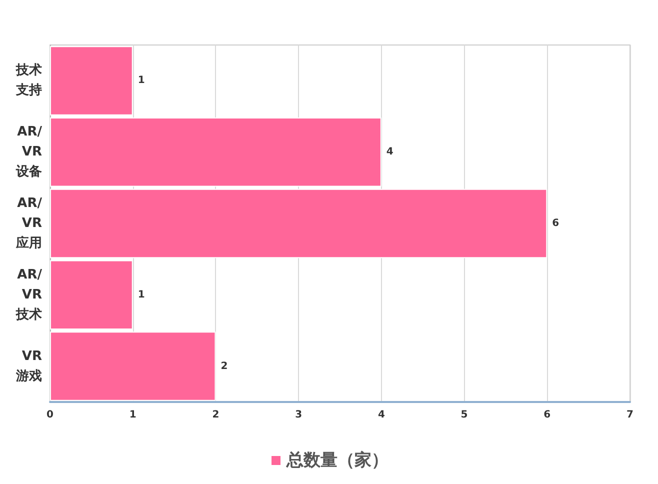 Image resolution: width=658 pixels, height=484 pixels. I want to click on data-label: 2, so click(224, 366).